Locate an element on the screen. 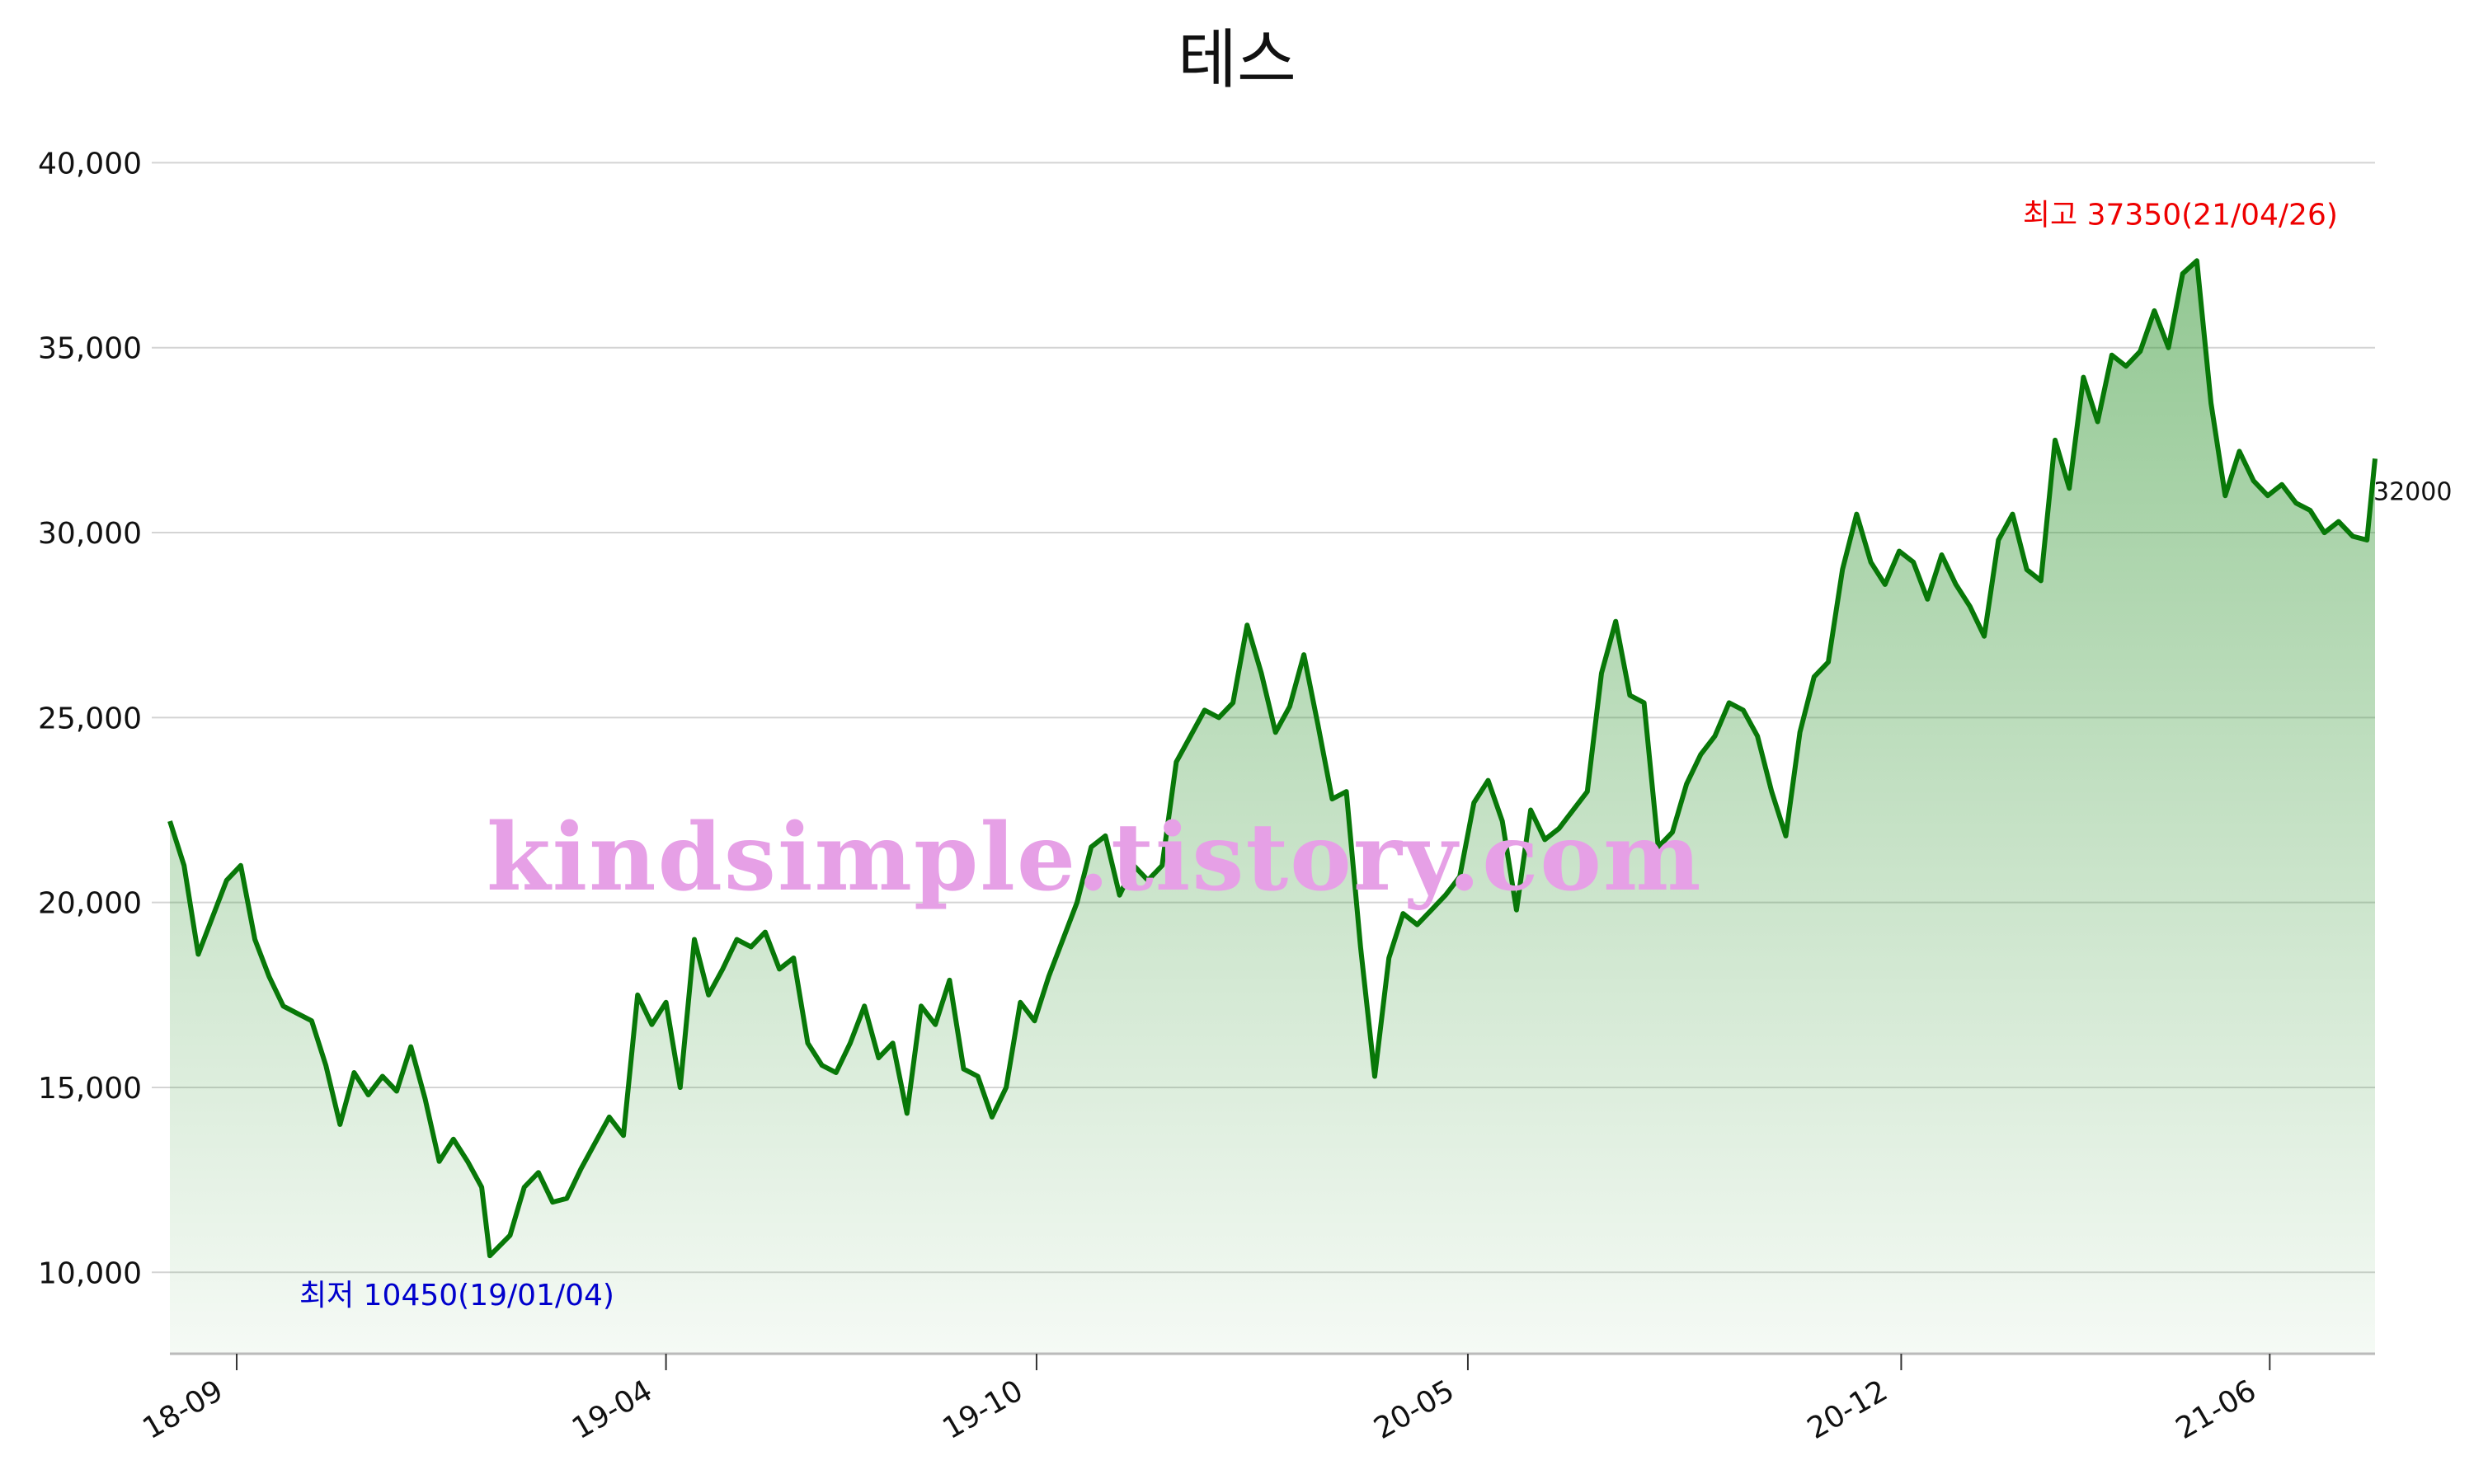 The image size is (2474, 1484). y-tick-label: 25,000 is located at coordinates (90, 718).